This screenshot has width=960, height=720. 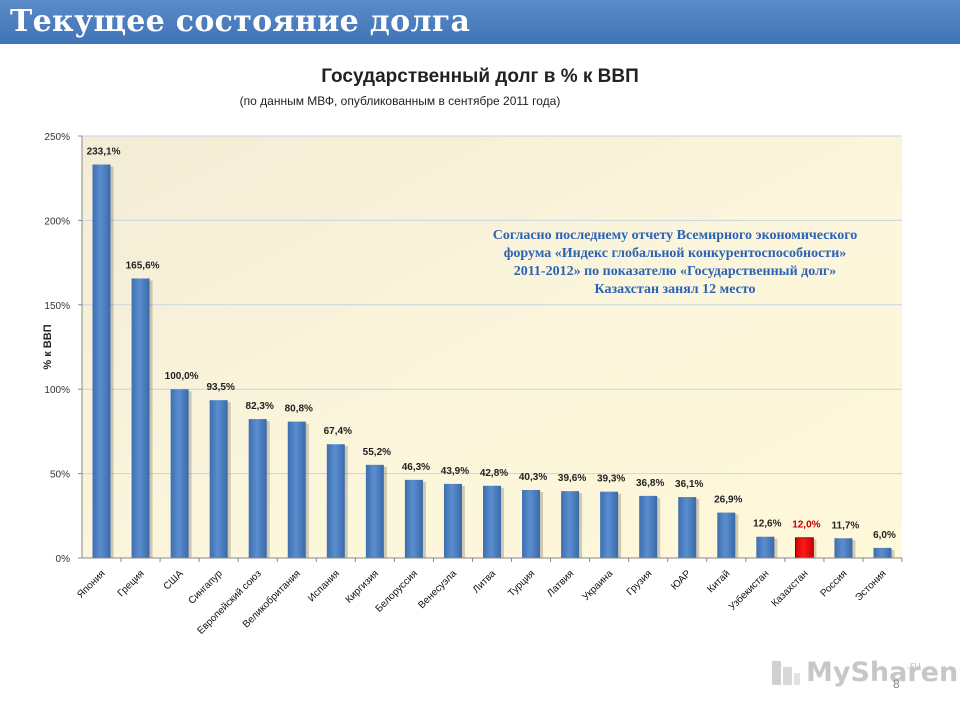 I want to click on y-tick-label: 150%, so click(x=57, y=306).